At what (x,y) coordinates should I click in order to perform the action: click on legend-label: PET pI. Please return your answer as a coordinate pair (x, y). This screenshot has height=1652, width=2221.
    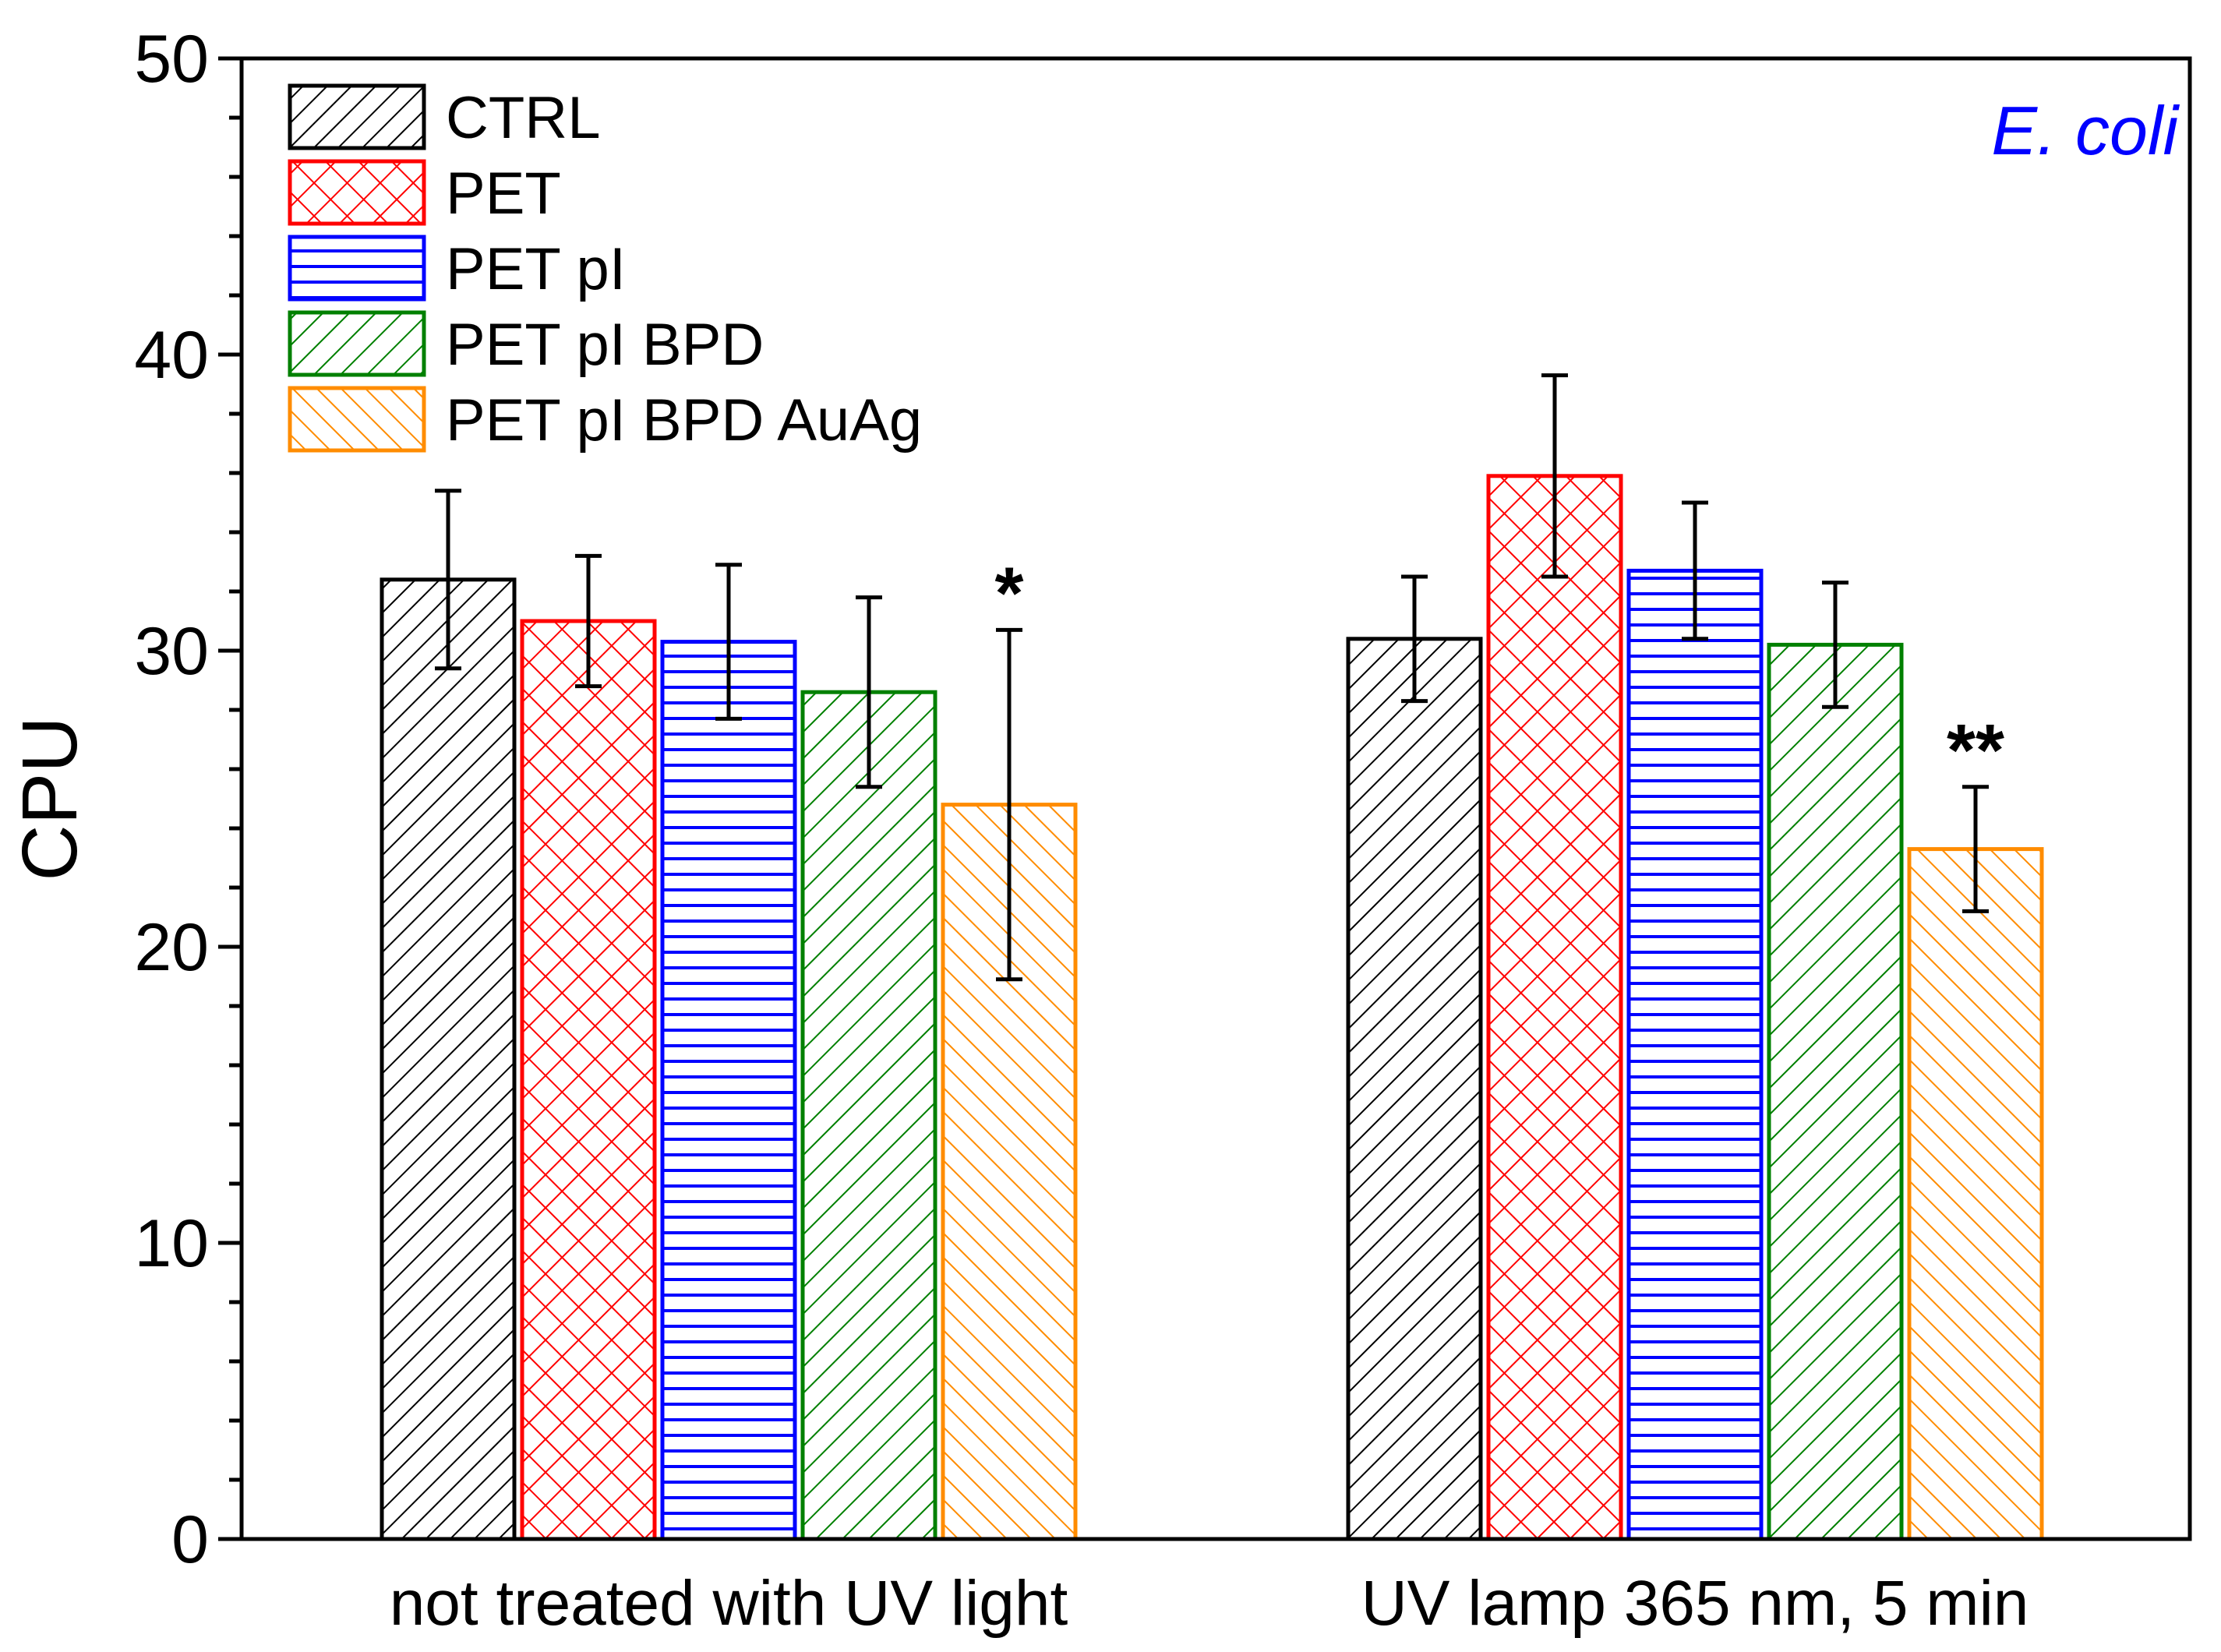
    Looking at the image, I should click on (536, 269).